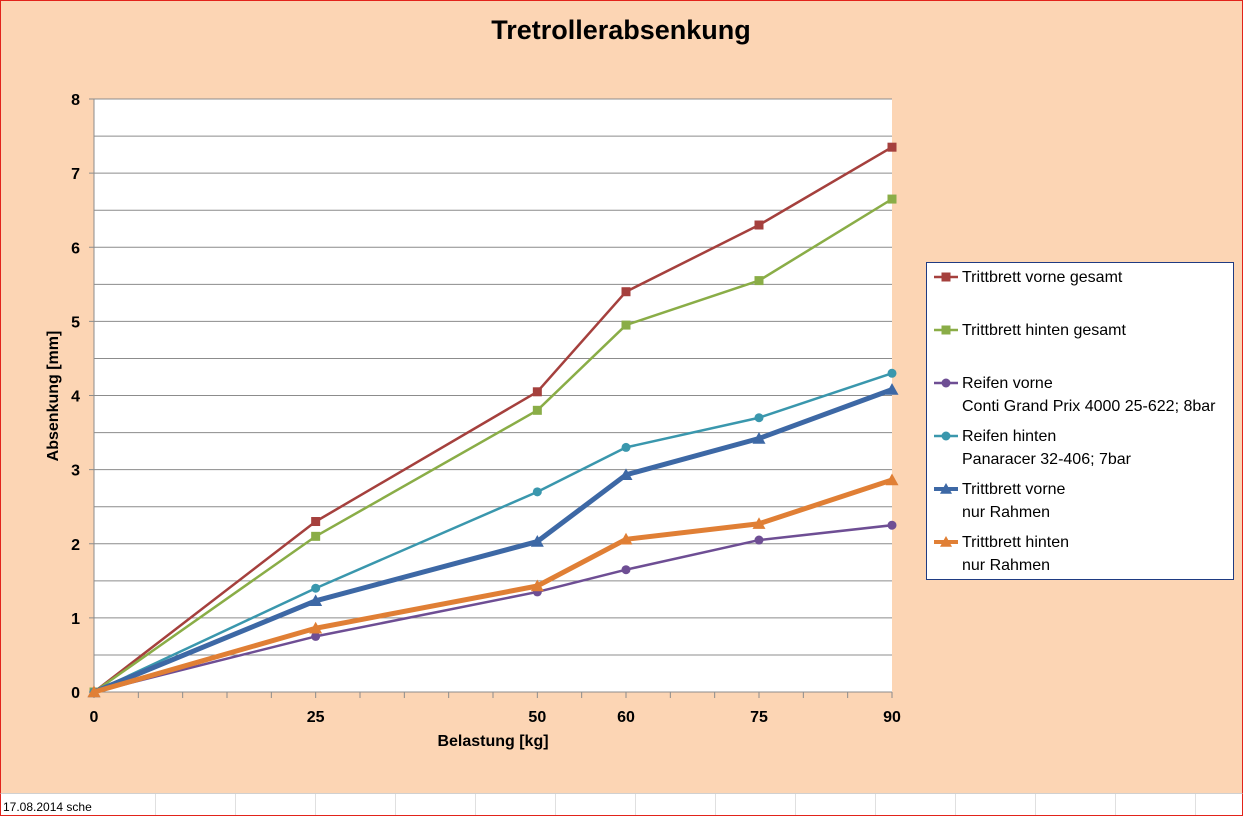 The width and height of the screenshot is (1243, 816). Describe the element at coordinates (75, 693) in the screenshot. I see `y-tick-label: 0` at that location.